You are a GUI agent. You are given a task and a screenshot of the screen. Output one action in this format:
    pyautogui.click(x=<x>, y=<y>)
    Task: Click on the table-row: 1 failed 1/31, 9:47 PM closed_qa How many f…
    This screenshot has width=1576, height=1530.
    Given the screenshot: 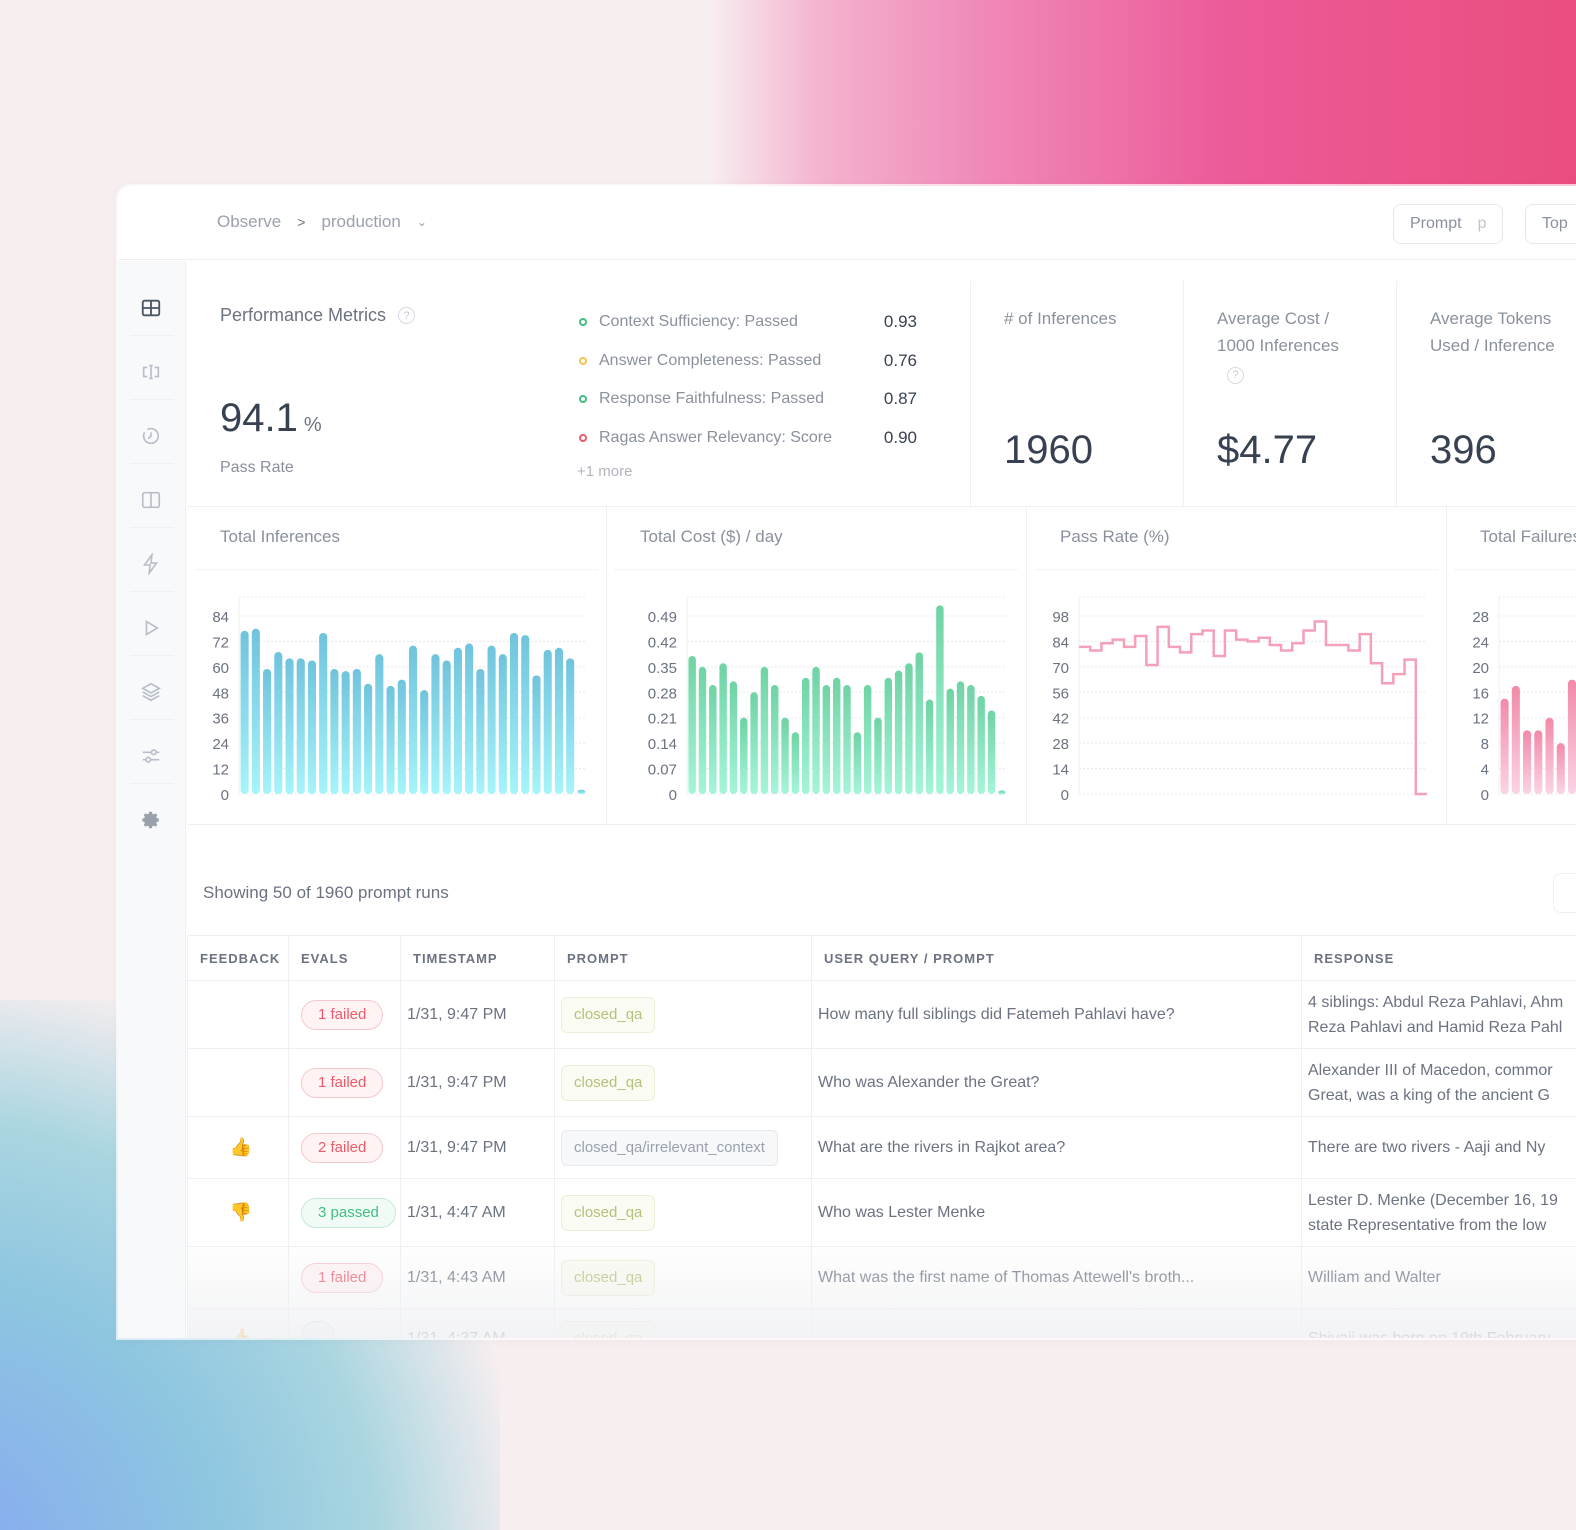 What is the action you would take?
    pyautogui.click(x=881, y=1014)
    